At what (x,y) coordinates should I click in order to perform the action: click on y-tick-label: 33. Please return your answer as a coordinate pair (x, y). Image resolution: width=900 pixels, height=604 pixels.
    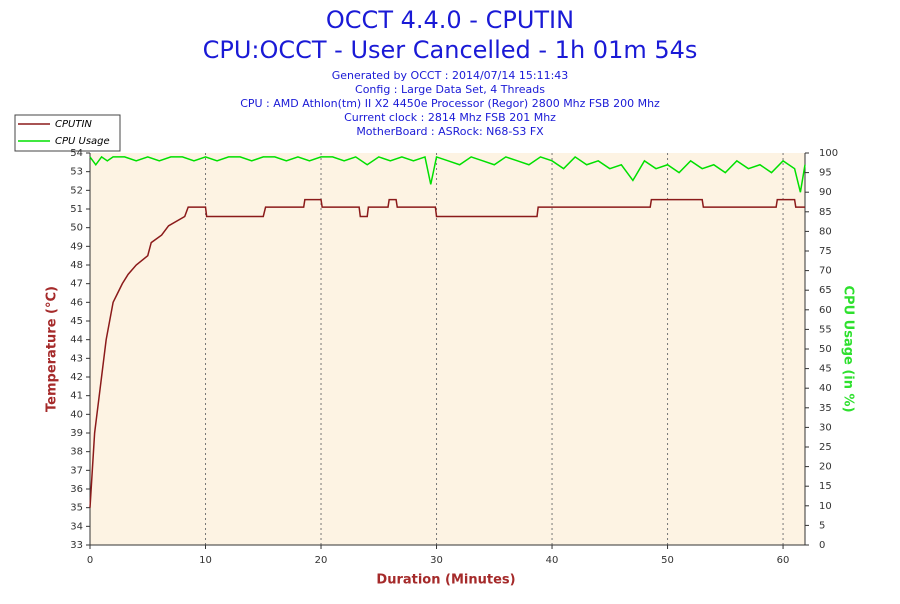
    Looking at the image, I should click on (76, 545).